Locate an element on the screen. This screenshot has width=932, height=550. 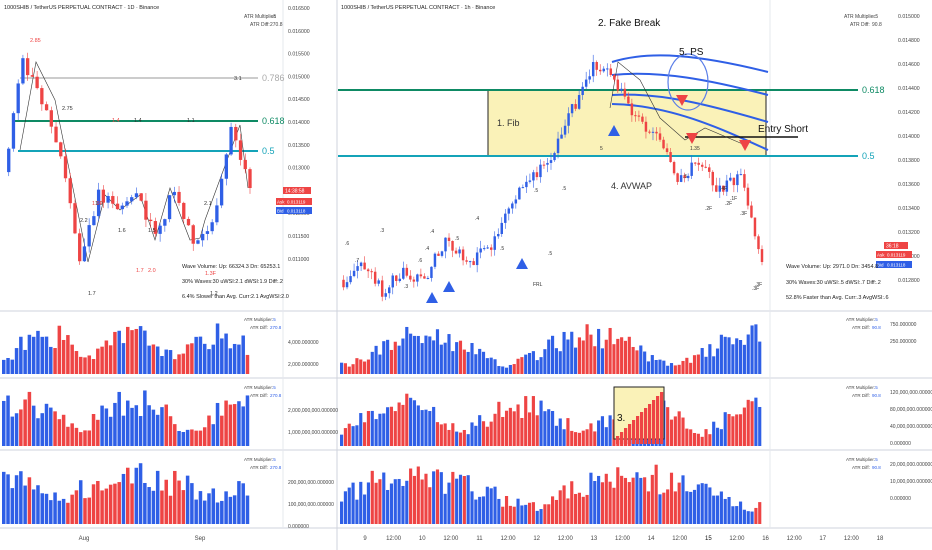
right-price-tick: 0.014800 is located at coordinates (909, 41).